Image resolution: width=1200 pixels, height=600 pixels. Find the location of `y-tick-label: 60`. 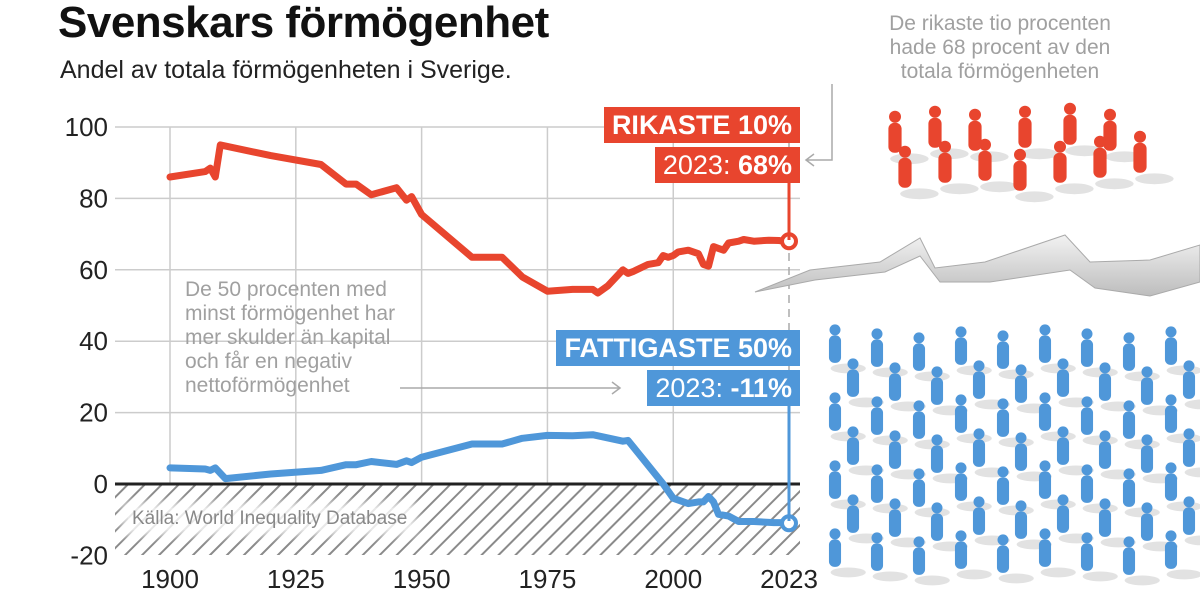

y-tick-label: 60 is located at coordinates (93, 270).